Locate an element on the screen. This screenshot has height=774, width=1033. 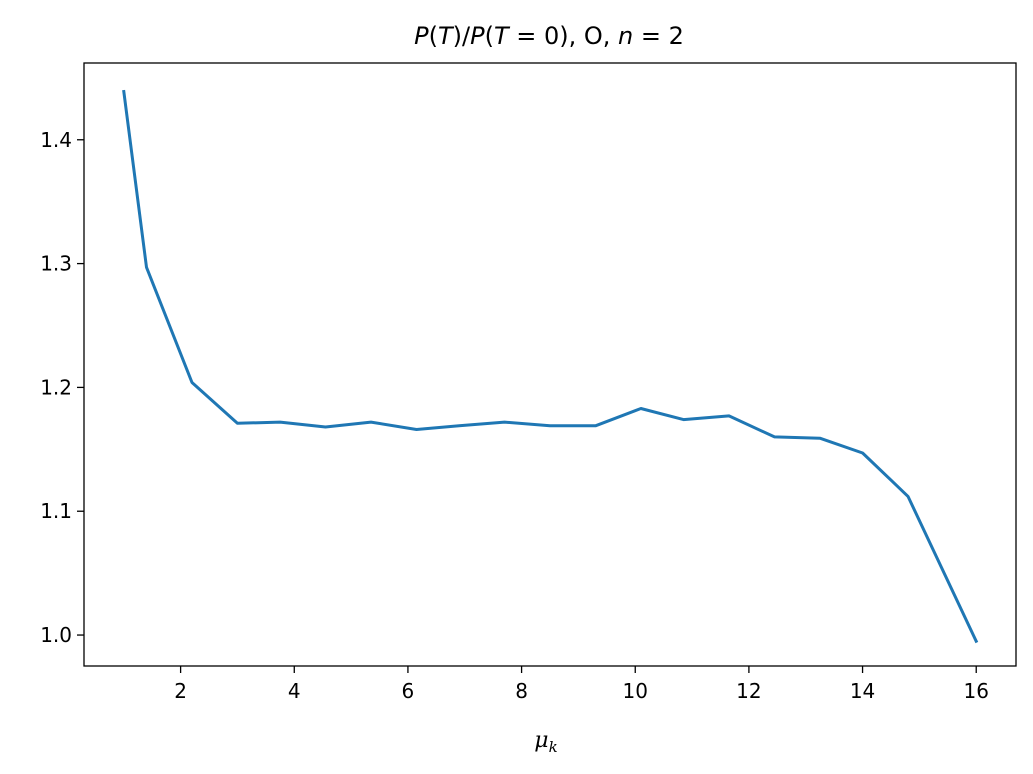
y-axis: 1.0 1.1 1.2 1.3 1.4 is located at coordinates (62, 387).